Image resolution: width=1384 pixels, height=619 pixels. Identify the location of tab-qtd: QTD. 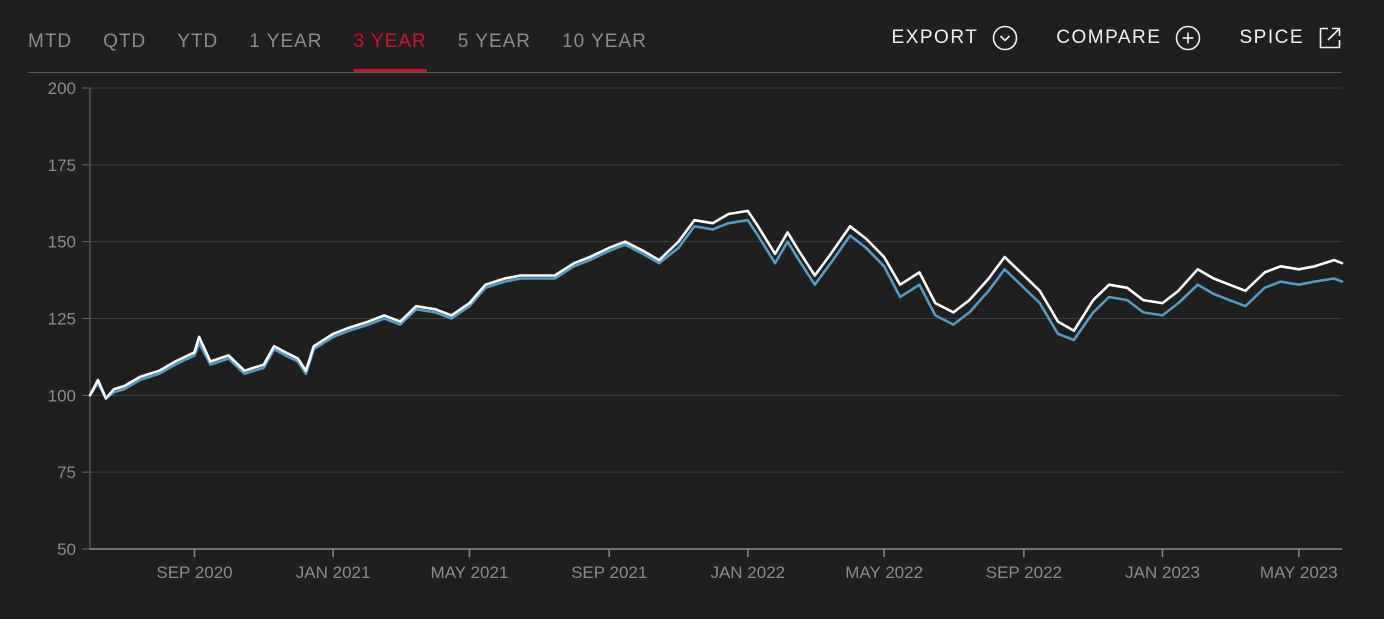
(125, 41).